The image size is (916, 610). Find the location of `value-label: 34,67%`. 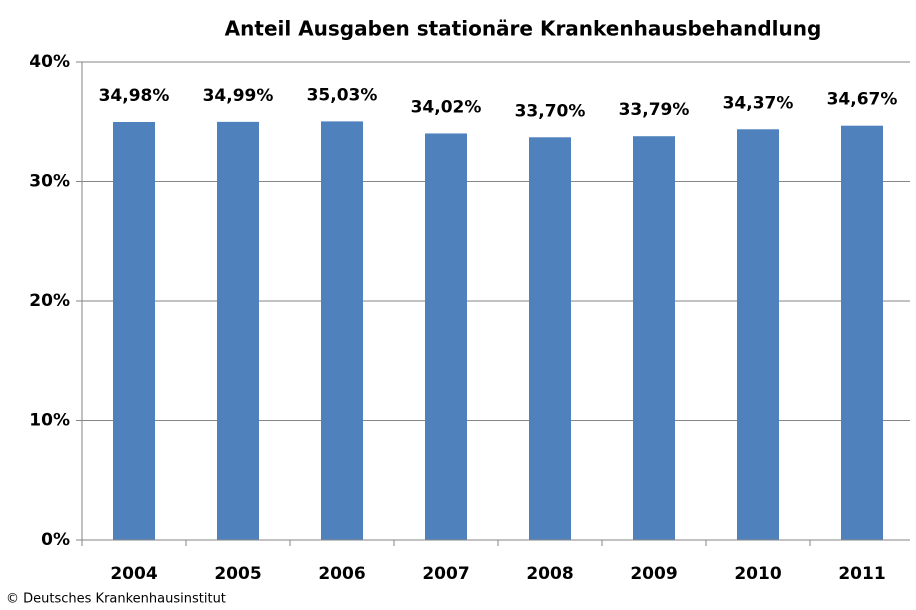

value-label: 34,67% is located at coordinates (862, 100).